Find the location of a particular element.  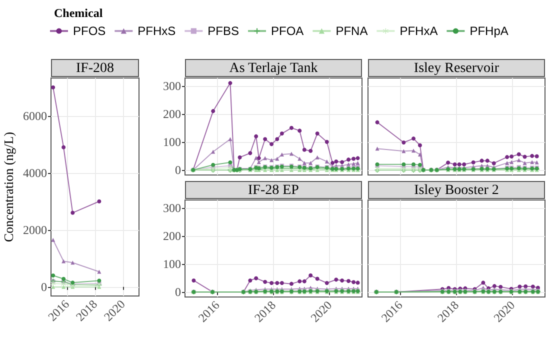

y-tick-label: 4000 is located at coordinates (35, 173).